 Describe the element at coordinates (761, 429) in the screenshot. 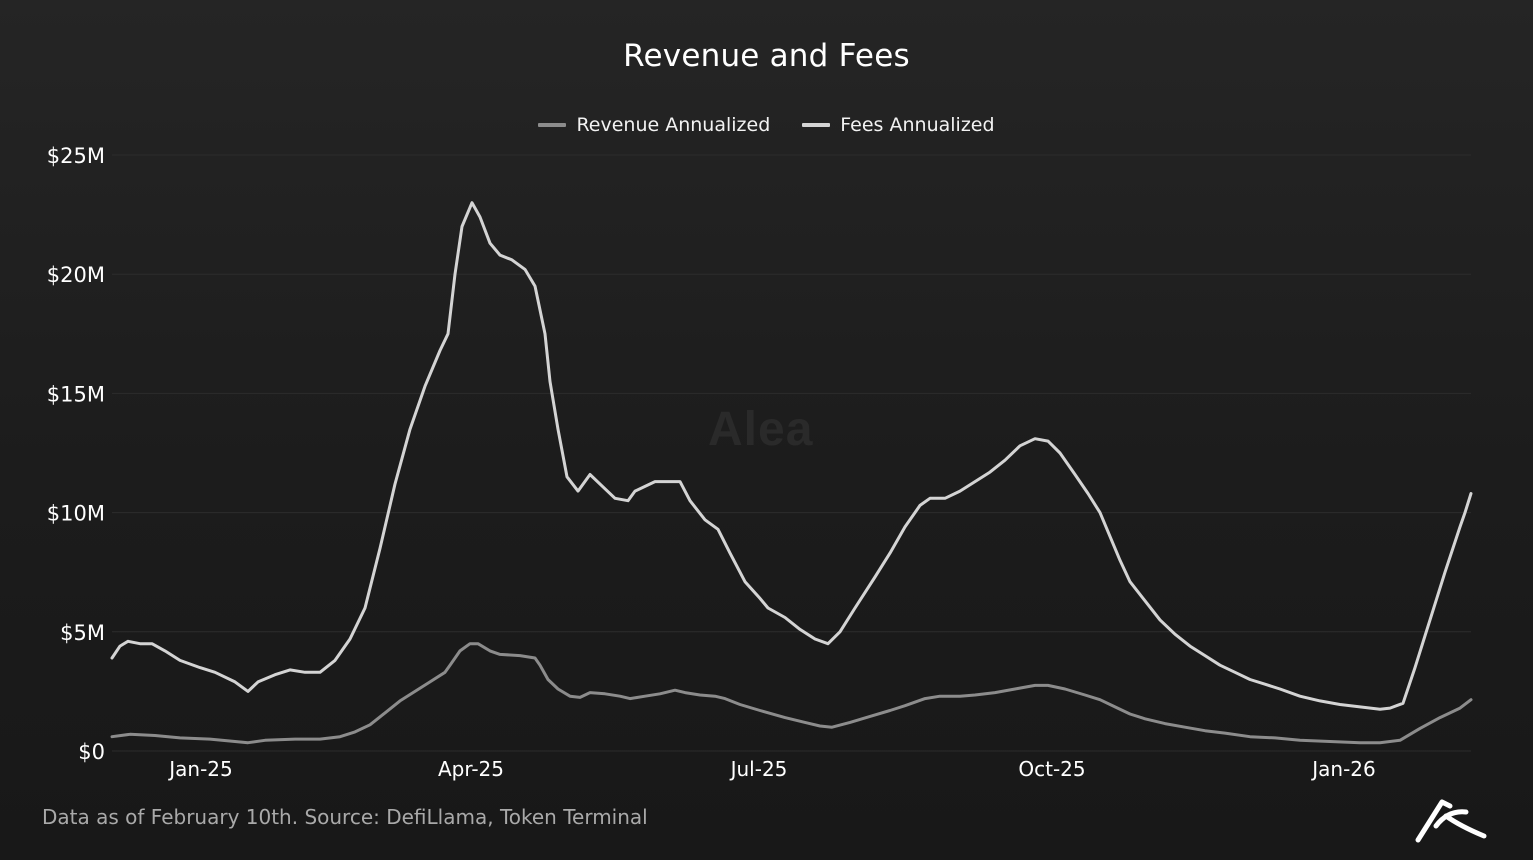

I see `watermark: Alea` at that location.